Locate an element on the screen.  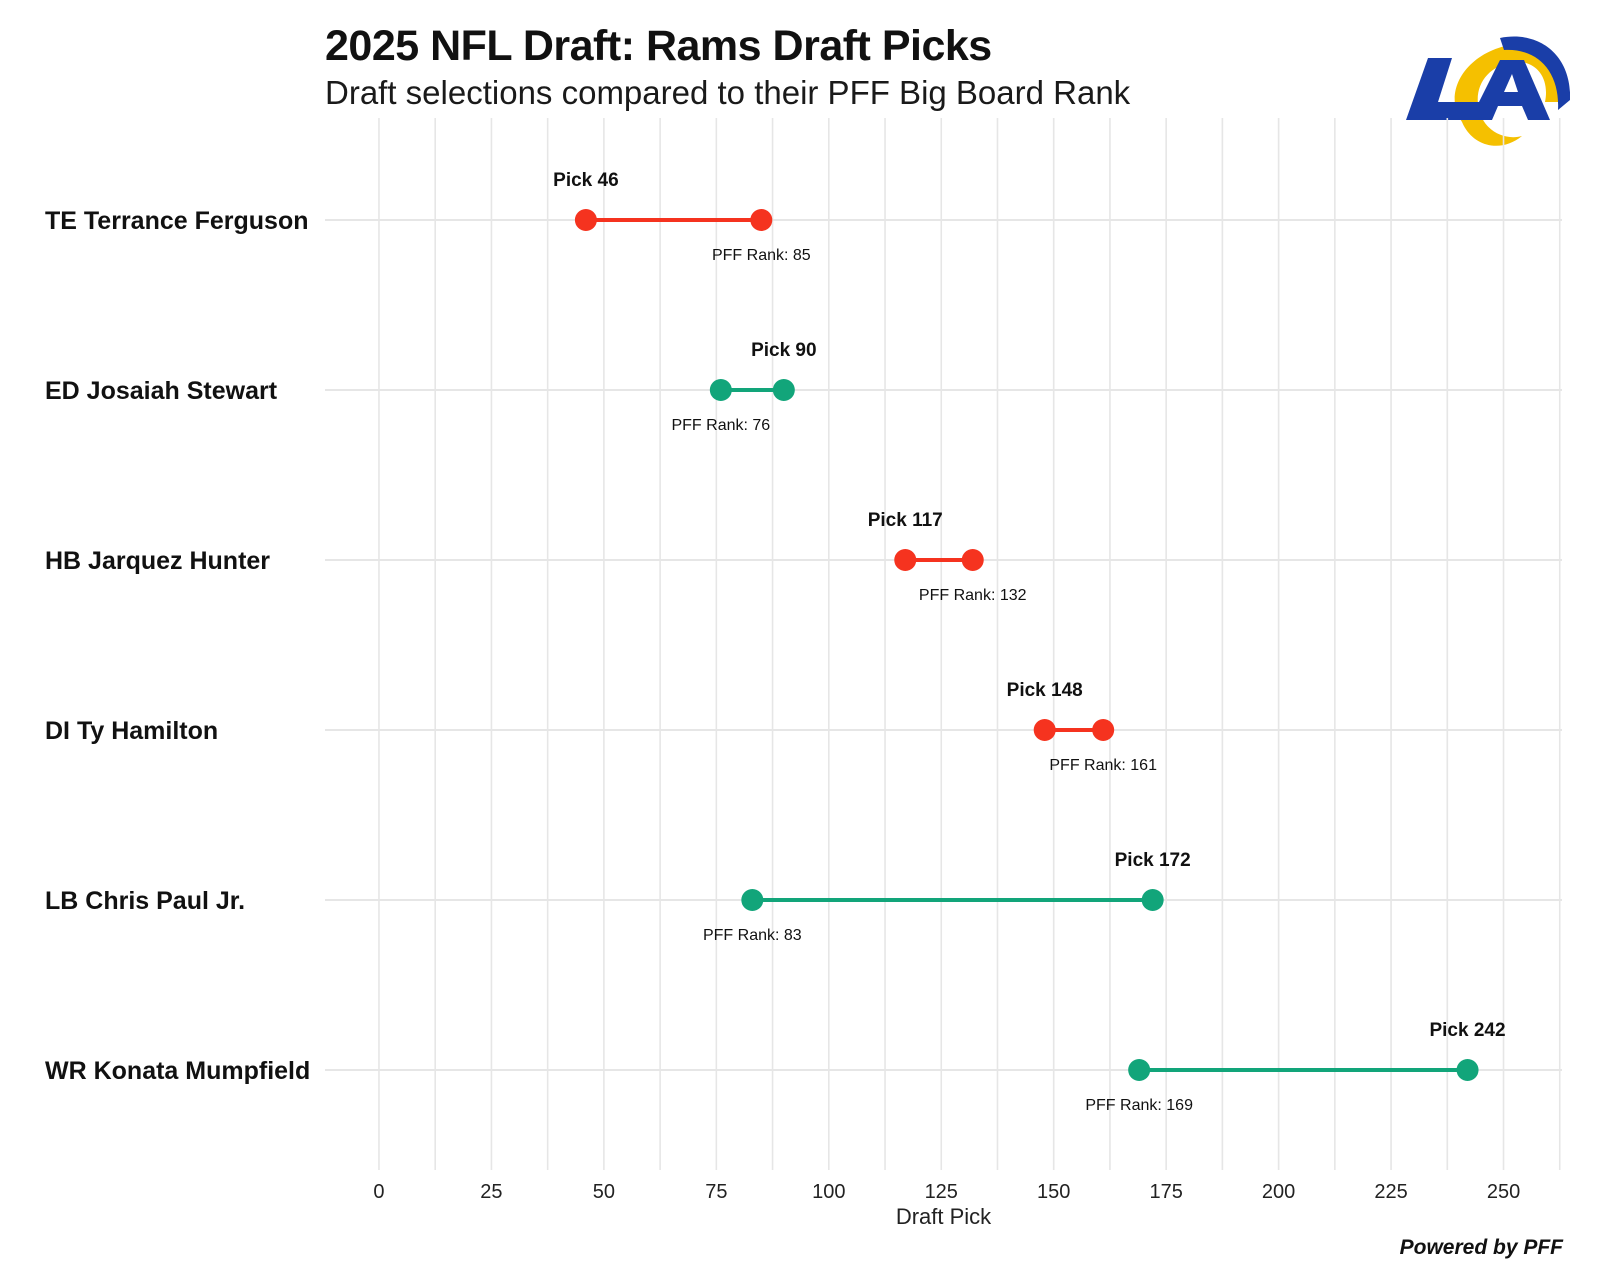
la-rams-logo-icon is located at coordinates (1488, 91).